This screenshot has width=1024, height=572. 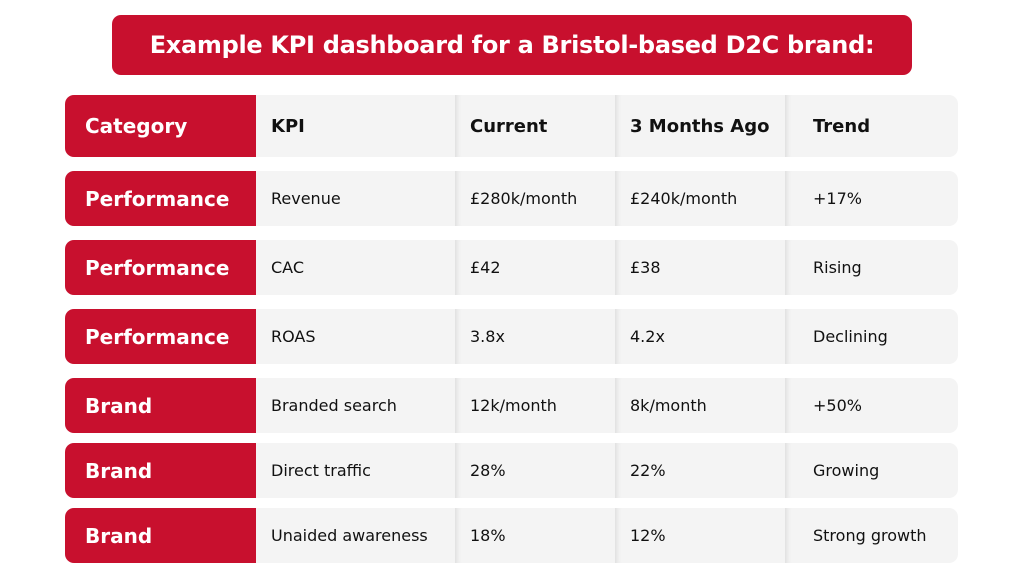 What do you see at coordinates (535, 336) in the screenshot?
I see `cell-current: 3.8x` at bounding box center [535, 336].